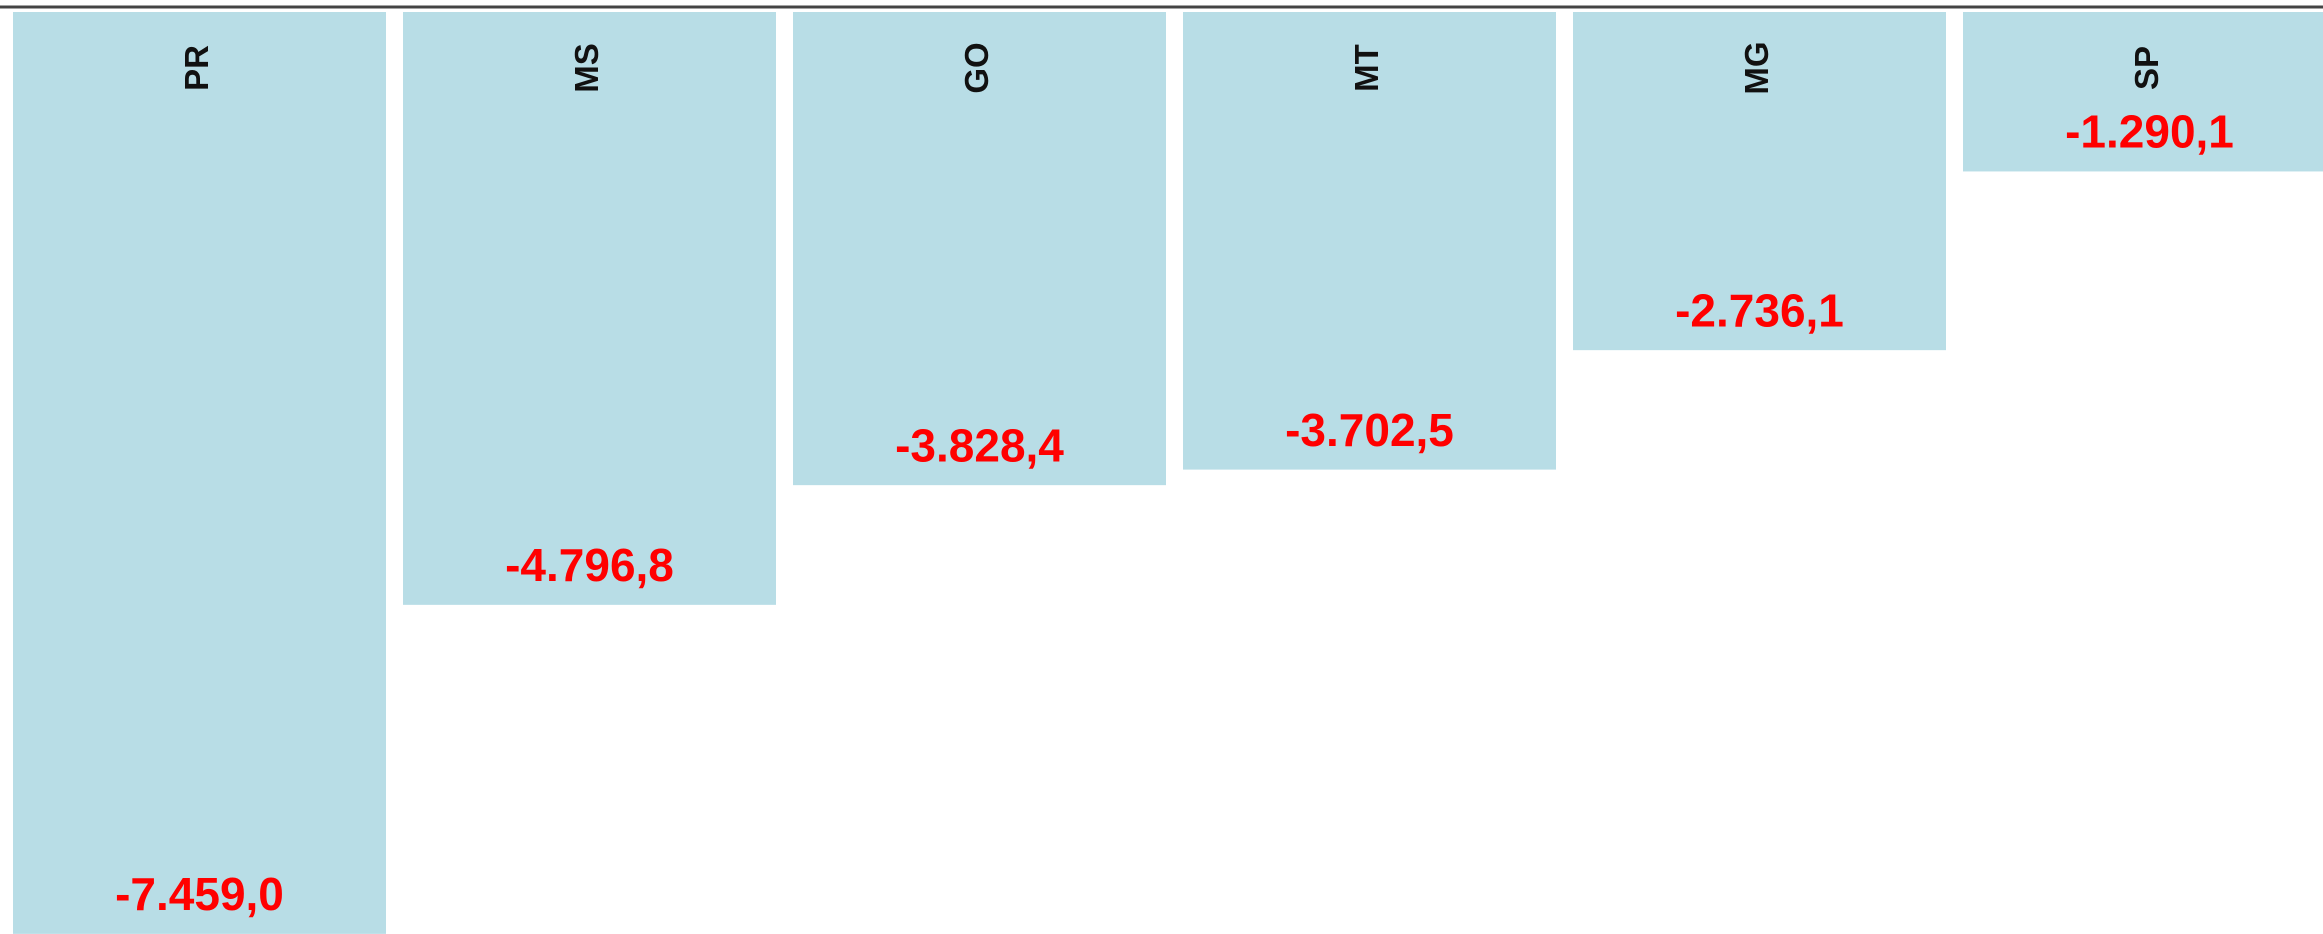  Describe the element at coordinates (1756, 67) in the screenshot. I see `category-label: MG` at that location.